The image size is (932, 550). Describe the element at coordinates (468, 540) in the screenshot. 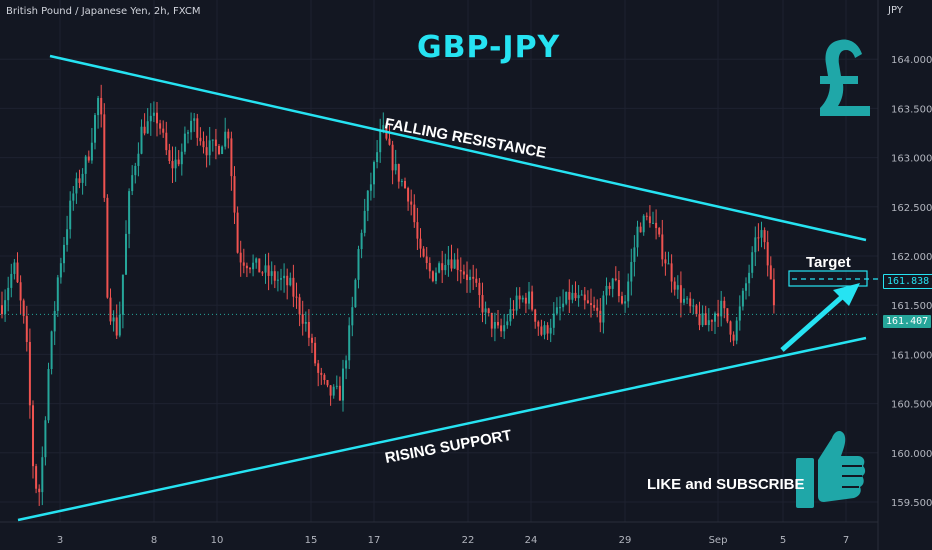

I see `x-tick-label: 22` at that location.